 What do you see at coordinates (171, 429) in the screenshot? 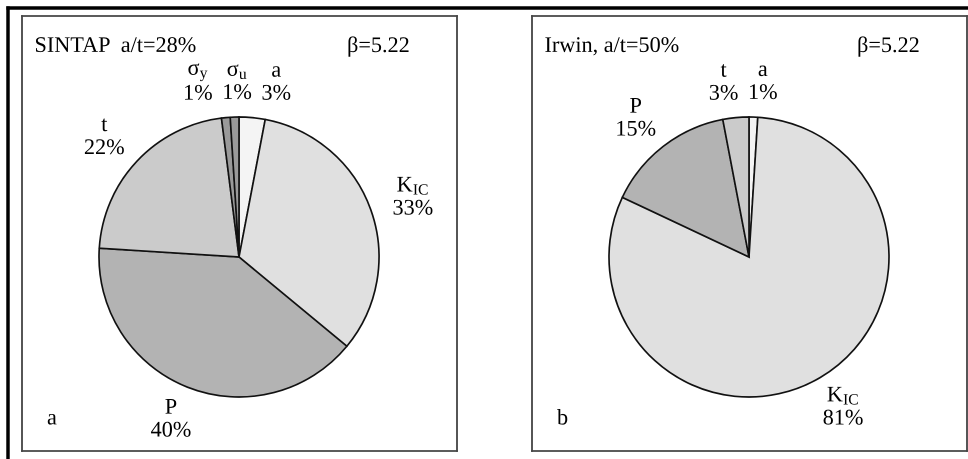
I see `data-label: 40%` at bounding box center [171, 429].